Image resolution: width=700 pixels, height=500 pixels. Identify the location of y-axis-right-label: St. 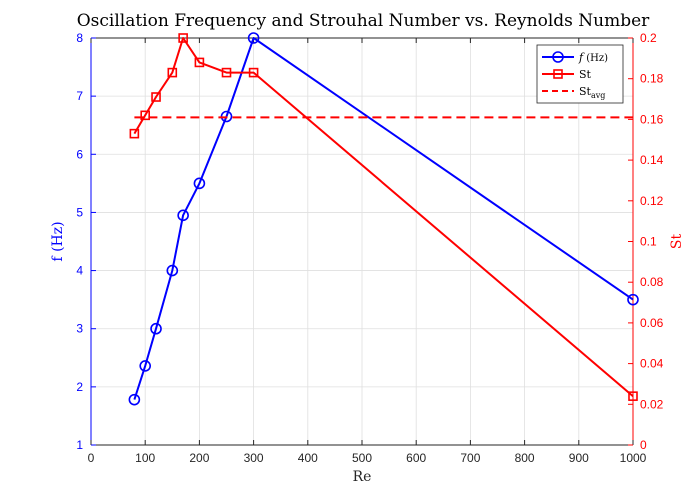
(677, 242).